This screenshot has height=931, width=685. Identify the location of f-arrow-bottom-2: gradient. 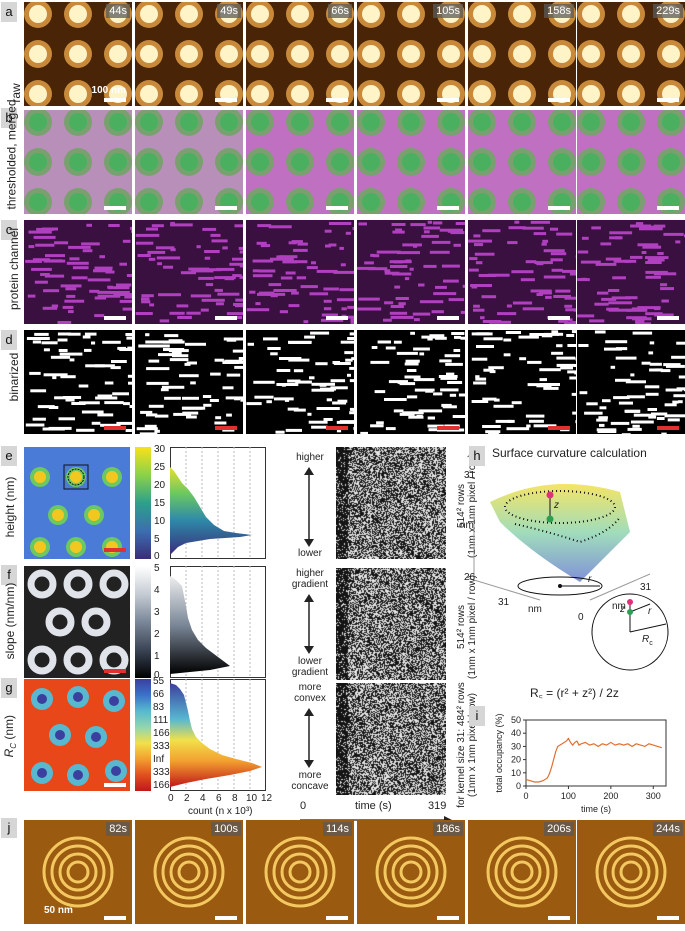
(310, 672).